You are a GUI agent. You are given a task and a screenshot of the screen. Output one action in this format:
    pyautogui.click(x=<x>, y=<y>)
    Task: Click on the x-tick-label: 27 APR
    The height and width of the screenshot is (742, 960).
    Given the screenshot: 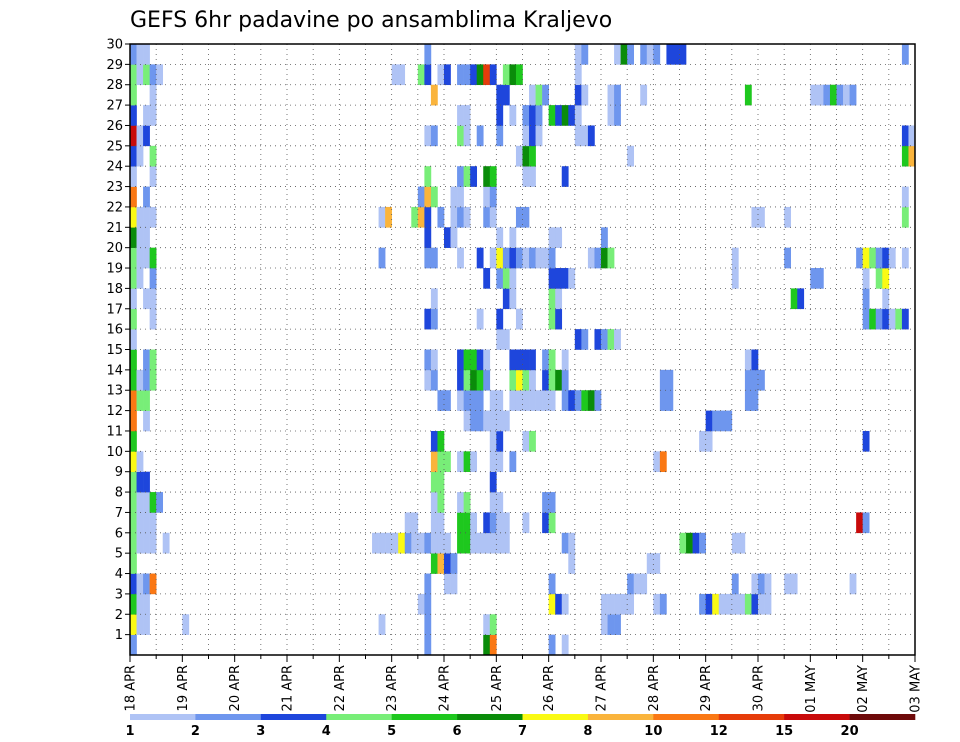 What is the action you would take?
    pyautogui.click(x=602, y=688)
    